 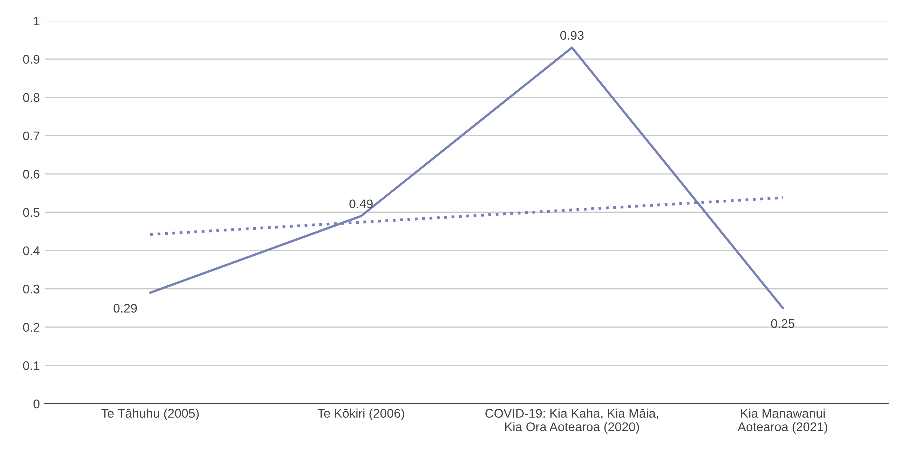 I want to click on y-tick-label: 0, so click(x=37, y=404).